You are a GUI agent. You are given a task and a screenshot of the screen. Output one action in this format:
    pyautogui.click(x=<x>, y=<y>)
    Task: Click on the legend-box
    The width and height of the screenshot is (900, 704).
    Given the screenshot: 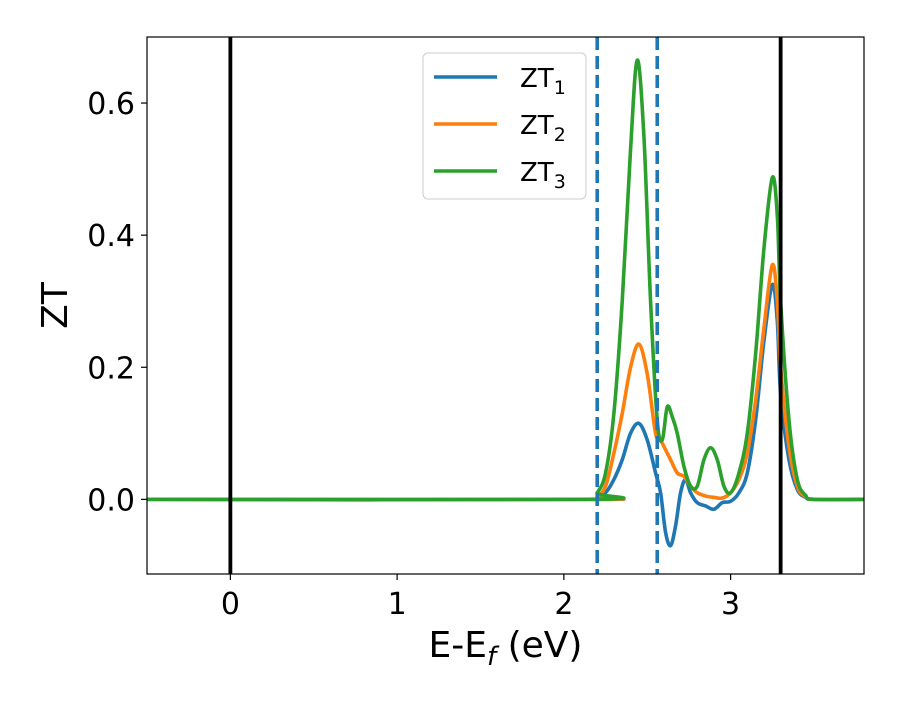 What is the action you would take?
    pyautogui.click(x=504, y=126)
    